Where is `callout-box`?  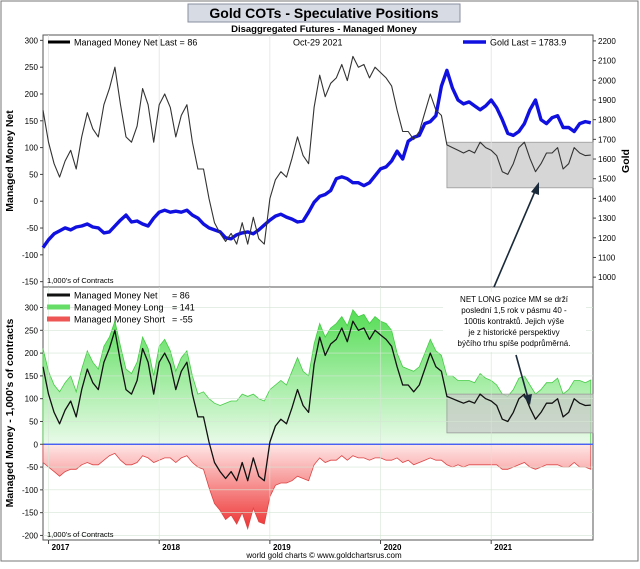
callout-box is located at coordinates (514, 322).